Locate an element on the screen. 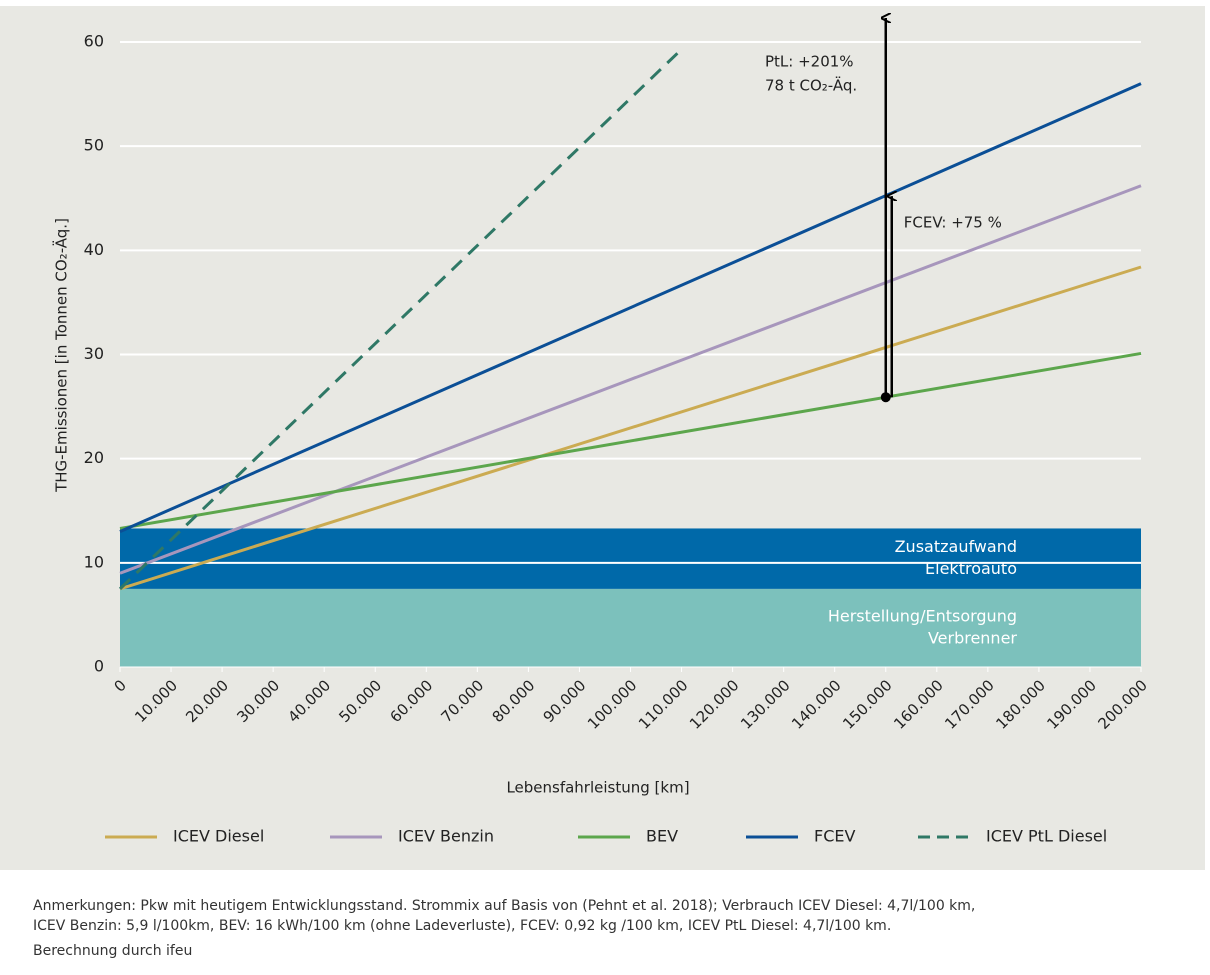  band-label: Elektroauto is located at coordinates (971, 568).